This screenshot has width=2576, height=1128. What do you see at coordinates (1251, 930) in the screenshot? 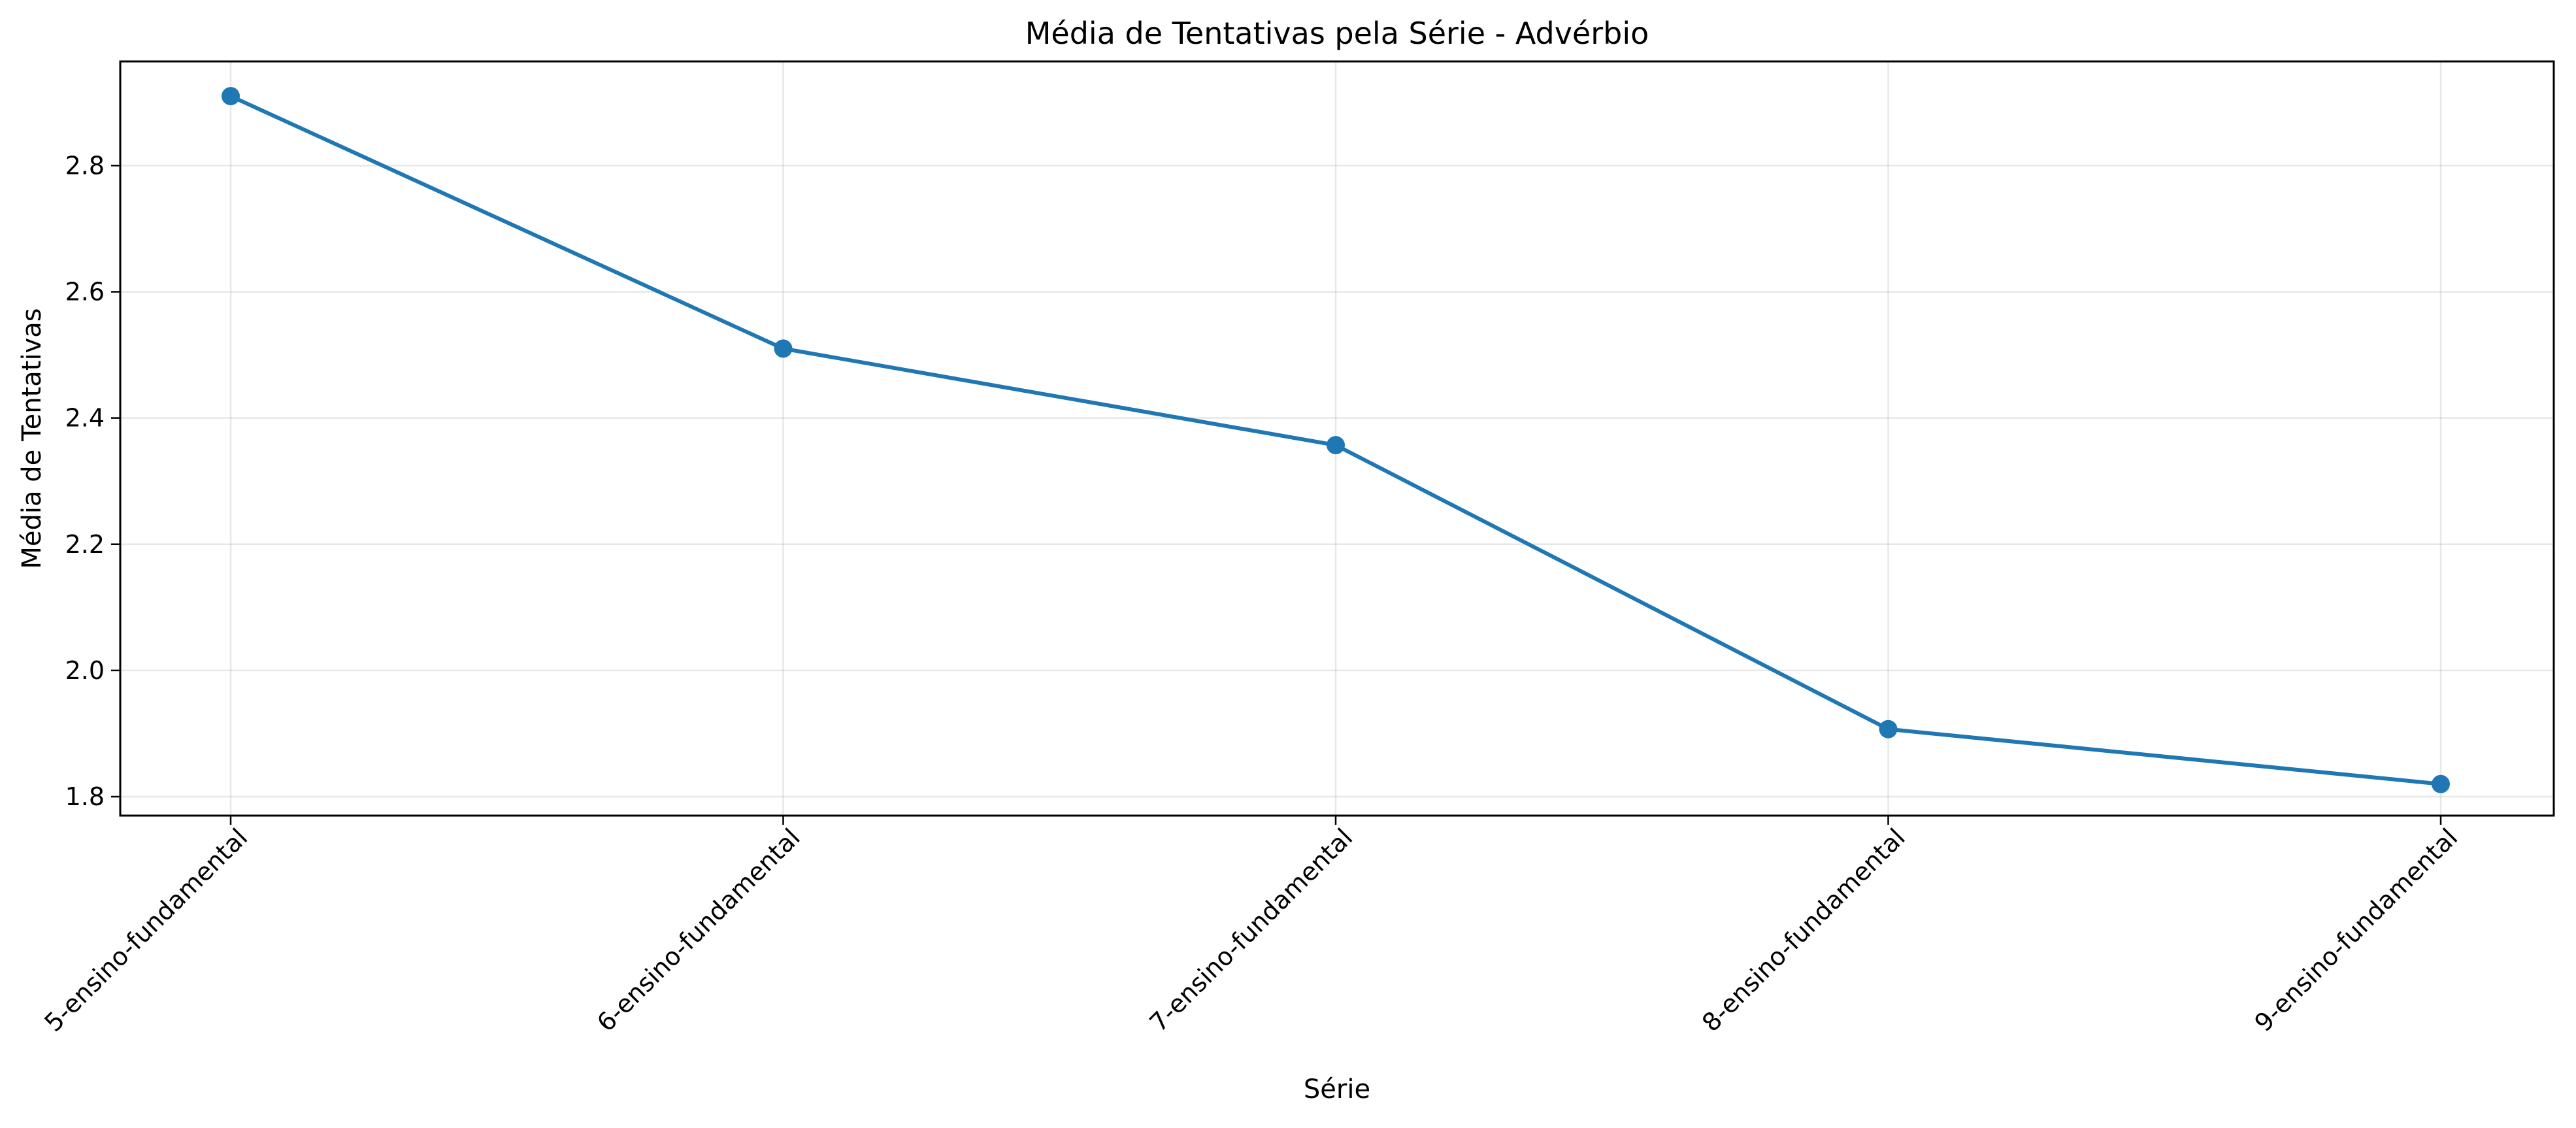
I see `x-tick-label: 7-ensino-fundamental` at bounding box center [1251, 930].